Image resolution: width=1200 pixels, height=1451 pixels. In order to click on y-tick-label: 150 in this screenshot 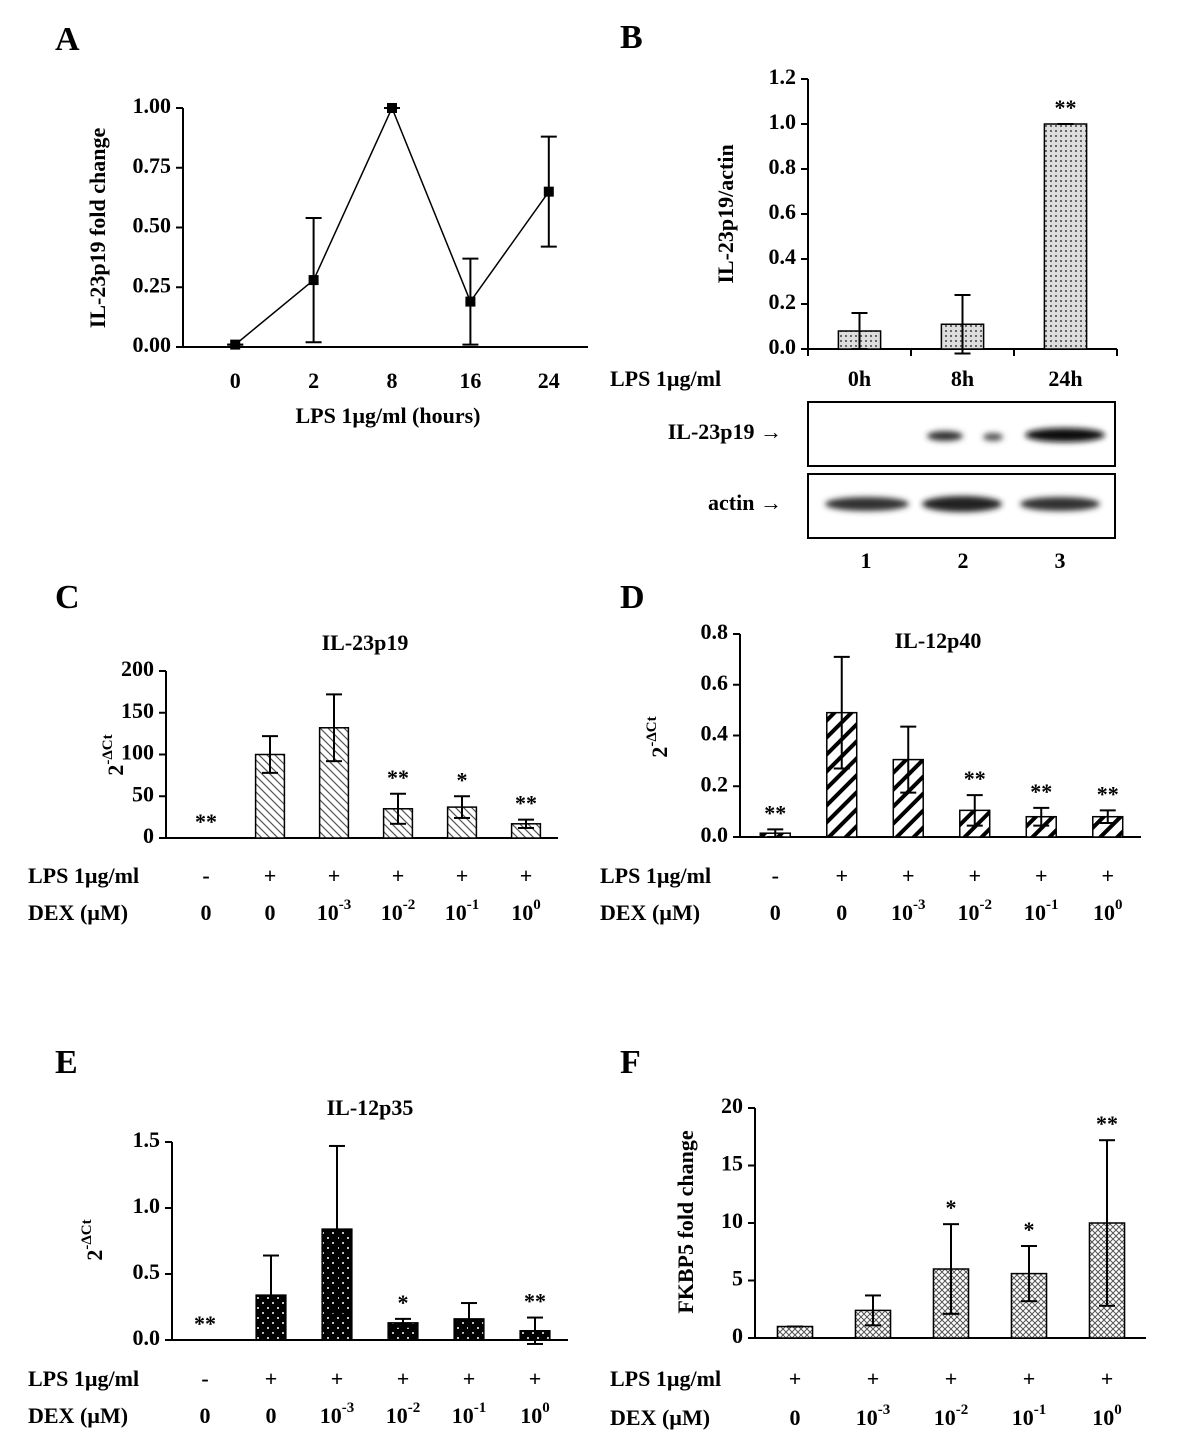, I will do `click(137, 710)`.